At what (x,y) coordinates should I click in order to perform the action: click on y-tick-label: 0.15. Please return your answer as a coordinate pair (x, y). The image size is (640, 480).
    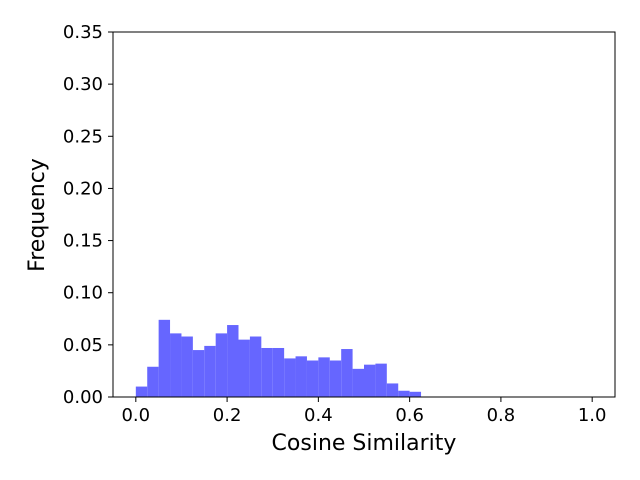
    Looking at the image, I should click on (83, 241).